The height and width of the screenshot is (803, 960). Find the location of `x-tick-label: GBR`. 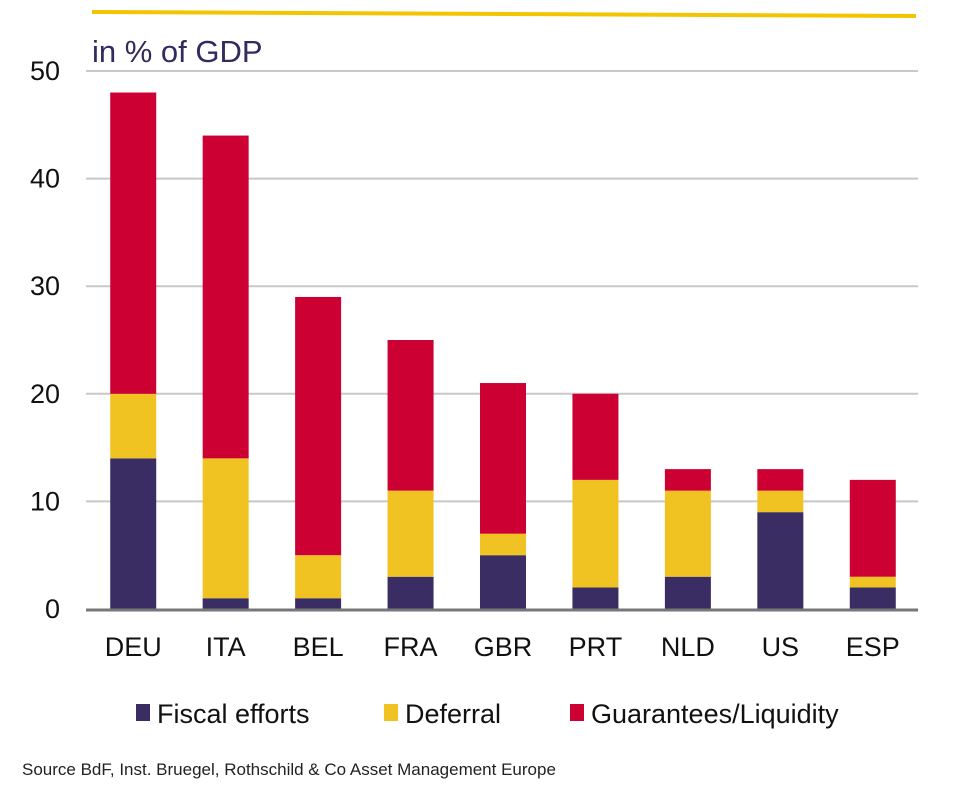

x-tick-label: GBR is located at coordinates (503, 647).